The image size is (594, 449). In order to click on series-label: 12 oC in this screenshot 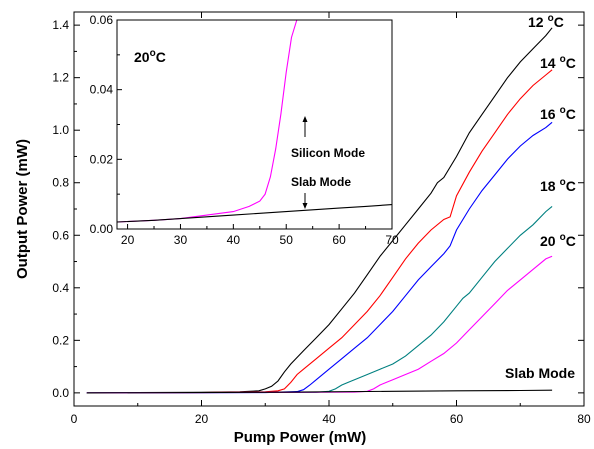, I will do `click(546, 21)`.